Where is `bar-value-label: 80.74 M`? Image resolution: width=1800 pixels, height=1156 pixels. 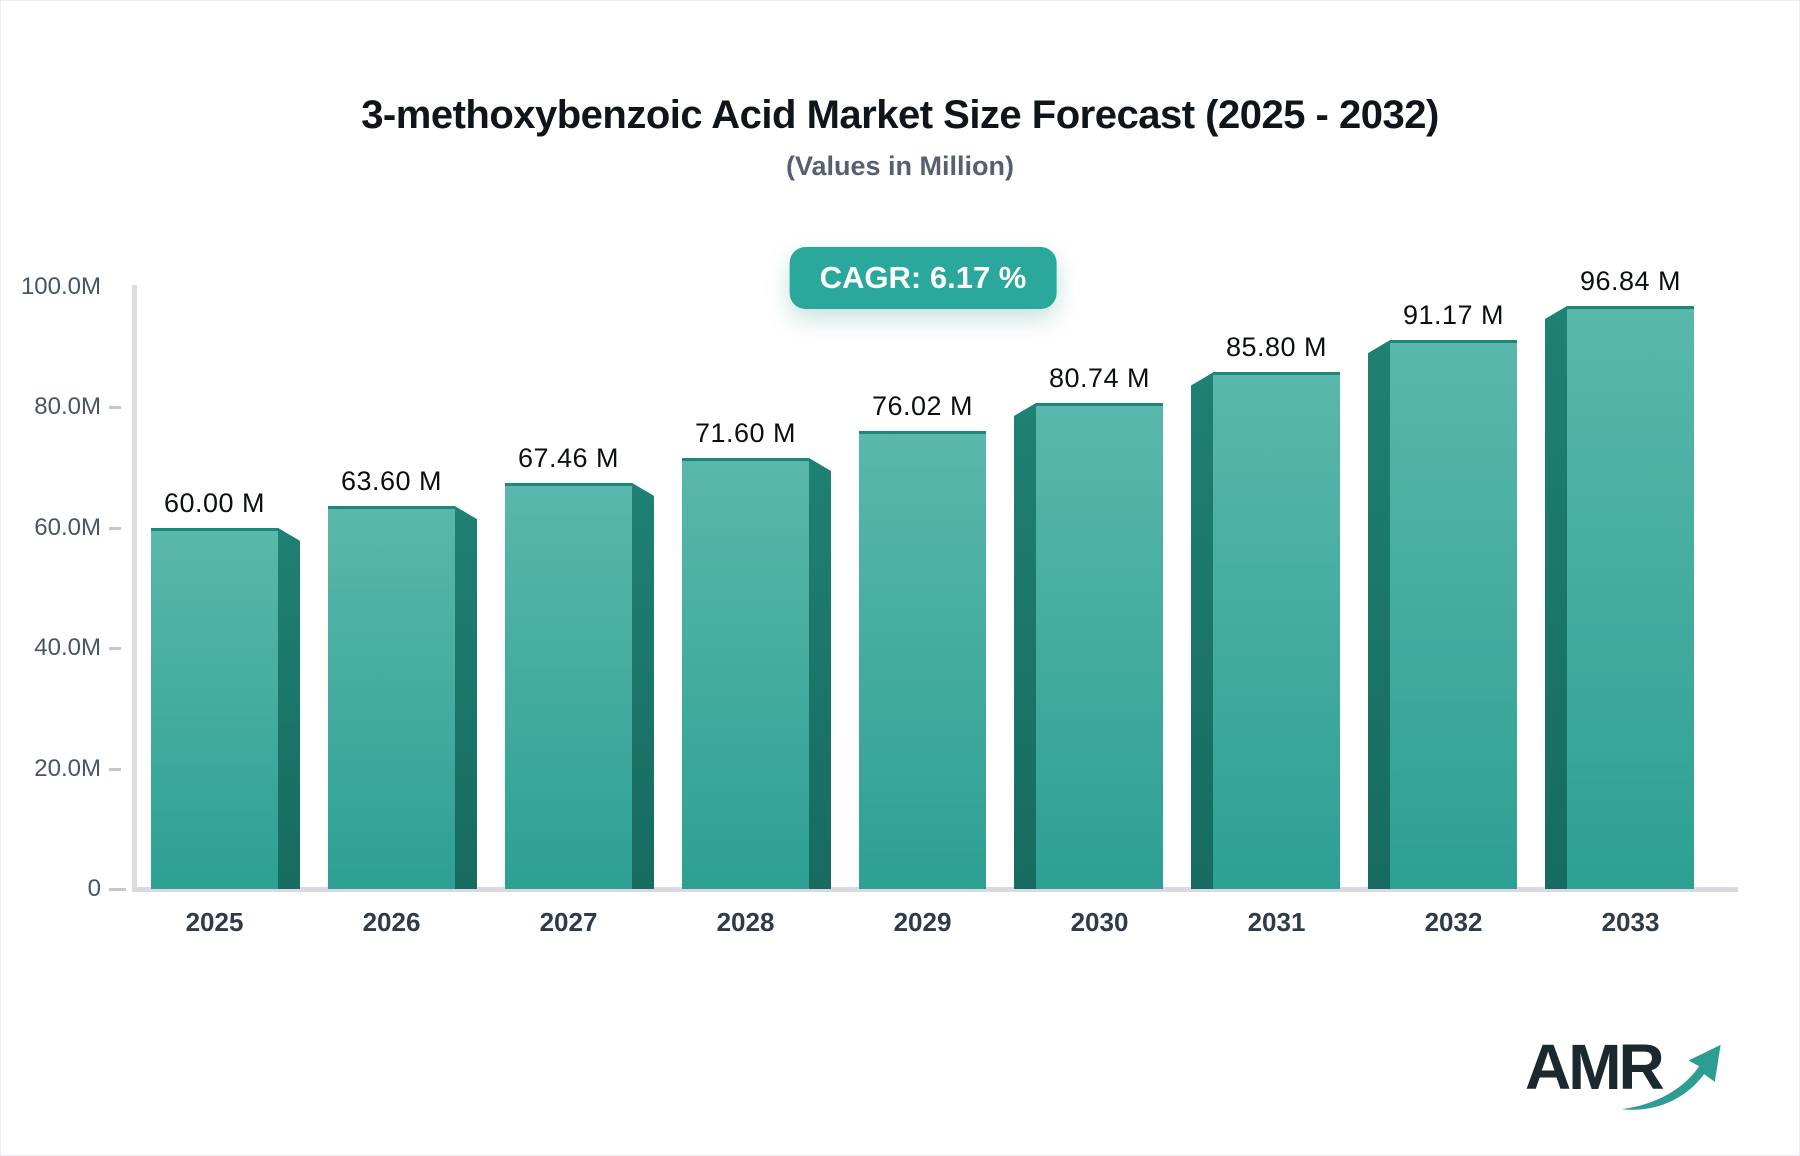 bar-value-label: 80.74 M is located at coordinates (1099, 377).